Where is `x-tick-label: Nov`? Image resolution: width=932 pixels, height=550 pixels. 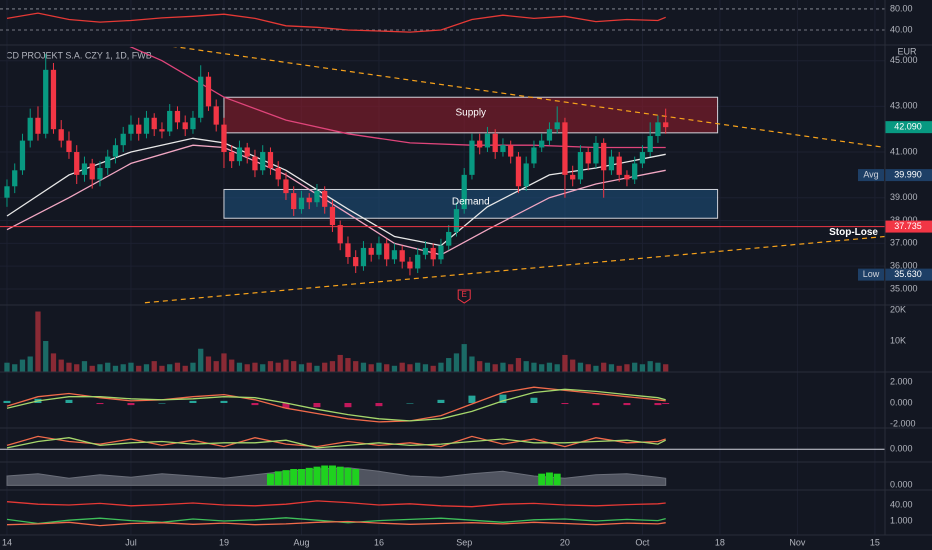 x-tick-label: Nov is located at coordinates (797, 542).